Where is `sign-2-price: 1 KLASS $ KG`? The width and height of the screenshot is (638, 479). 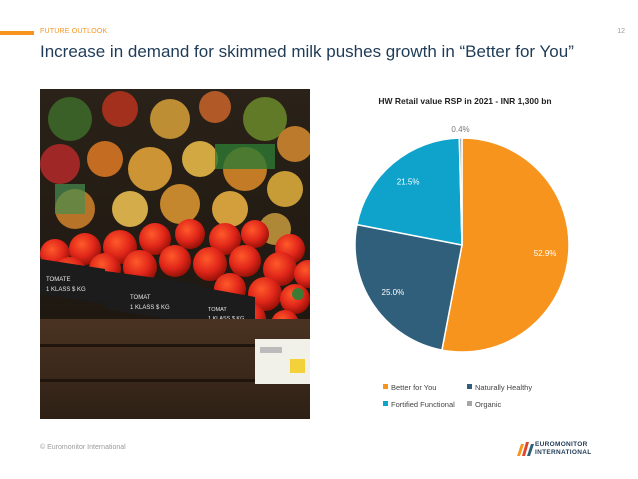 sign-2-price: 1 KLASS $ KG is located at coordinates (150, 308).